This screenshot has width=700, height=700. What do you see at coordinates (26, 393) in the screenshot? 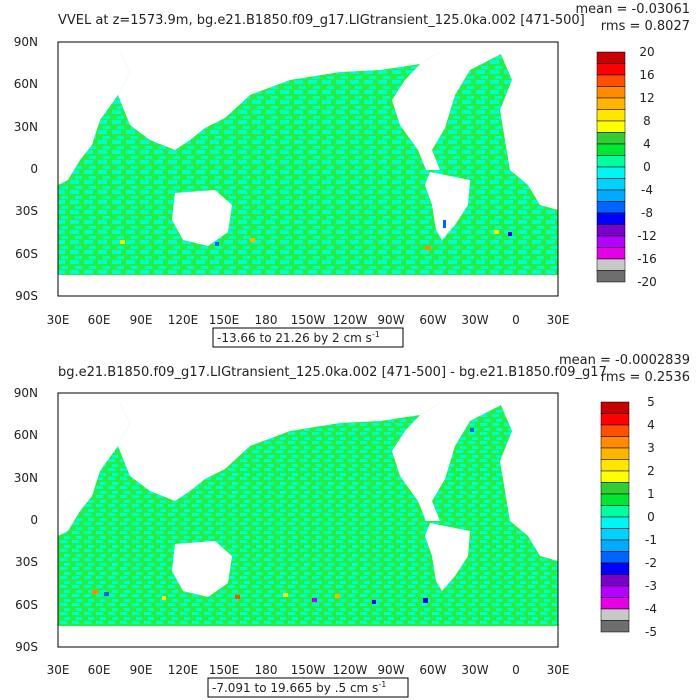
I see `panel-2-ytick-90n: 90N` at bounding box center [26, 393].